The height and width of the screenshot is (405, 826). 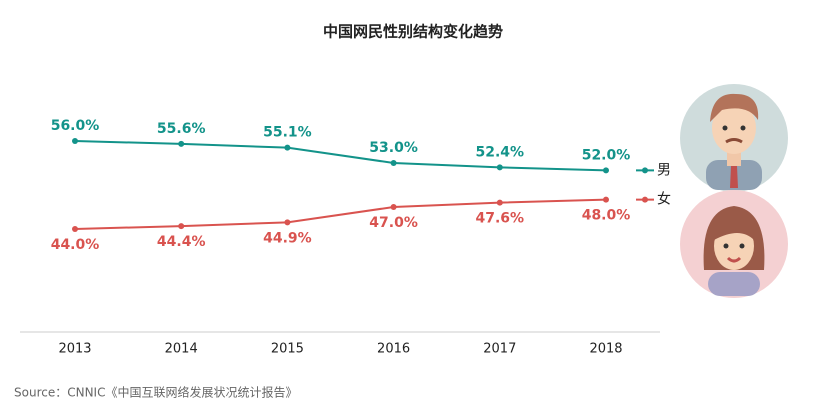 What do you see at coordinates (606, 216) in the screenshot?
I see `value-label: 48.0%` at bounding box center [606, 216].